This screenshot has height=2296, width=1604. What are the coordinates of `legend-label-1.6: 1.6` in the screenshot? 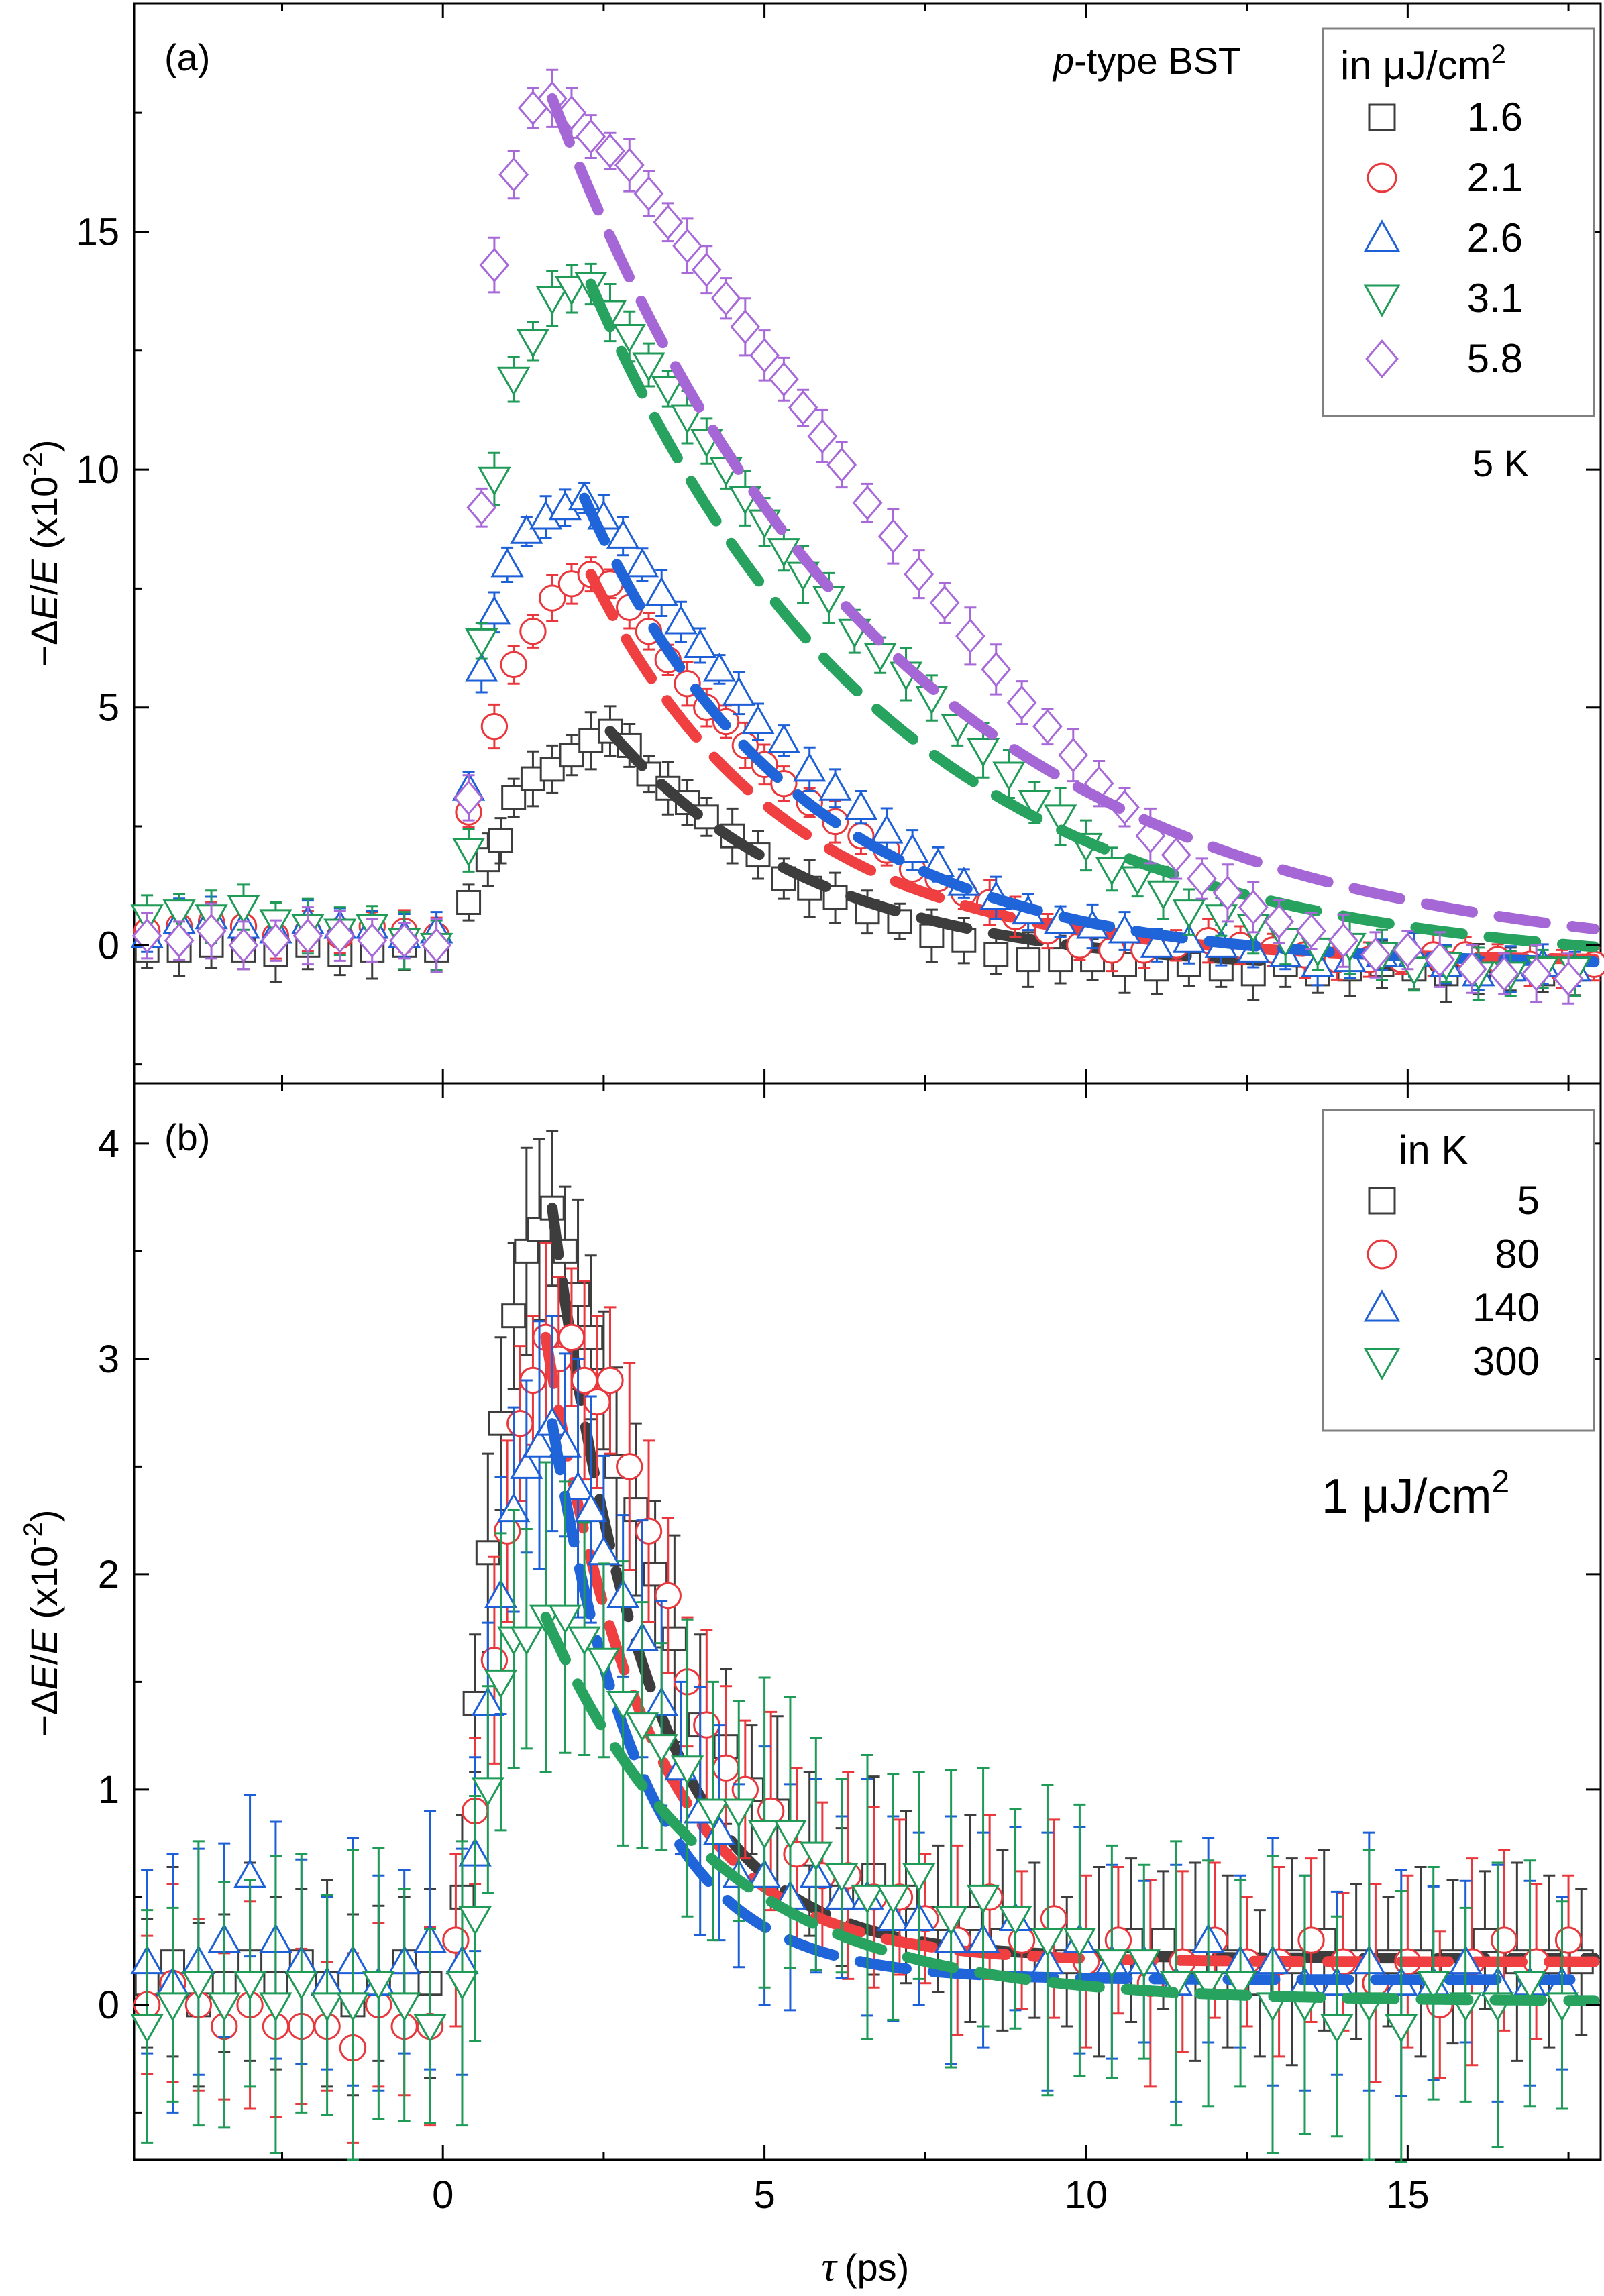 It's located at (1495, 117).